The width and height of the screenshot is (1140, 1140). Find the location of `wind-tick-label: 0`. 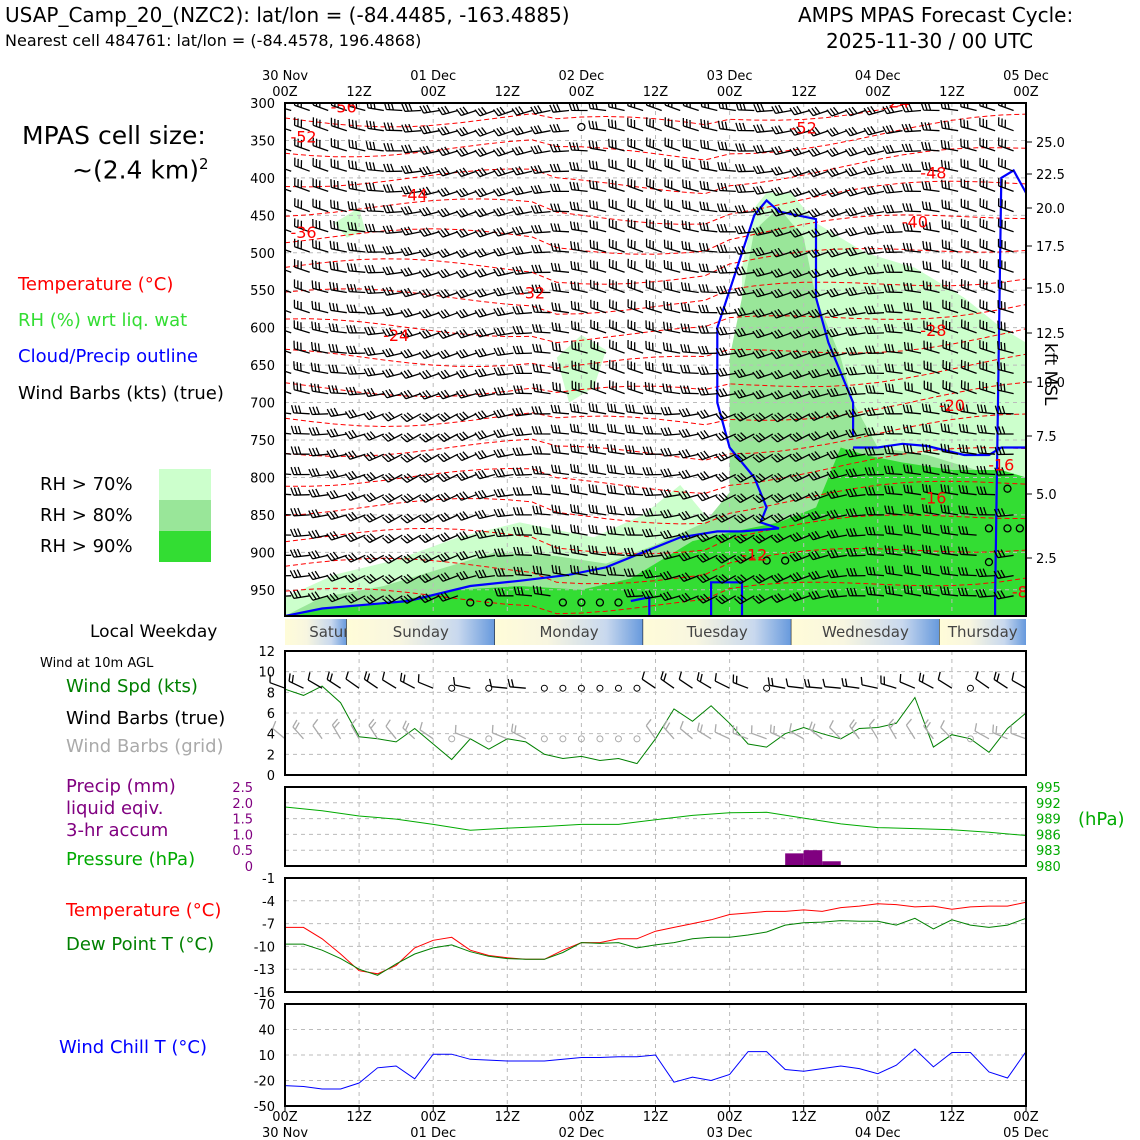

wind-tick-label: 0 is located at coordinates (271, 776).